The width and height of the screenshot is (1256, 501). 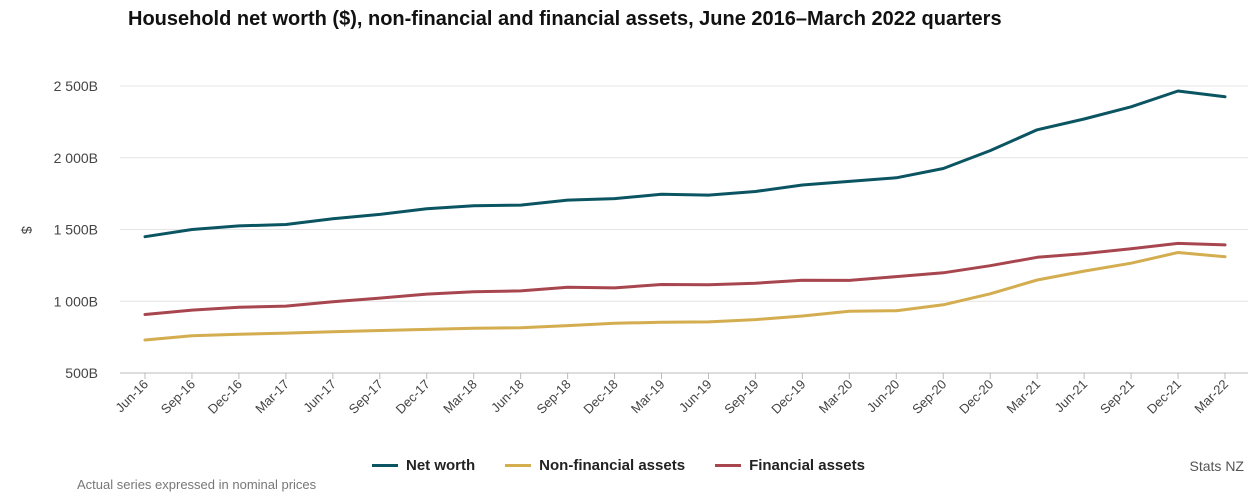 I want to click on x-tick-label: Sep-20, so click(x=929, y=397).